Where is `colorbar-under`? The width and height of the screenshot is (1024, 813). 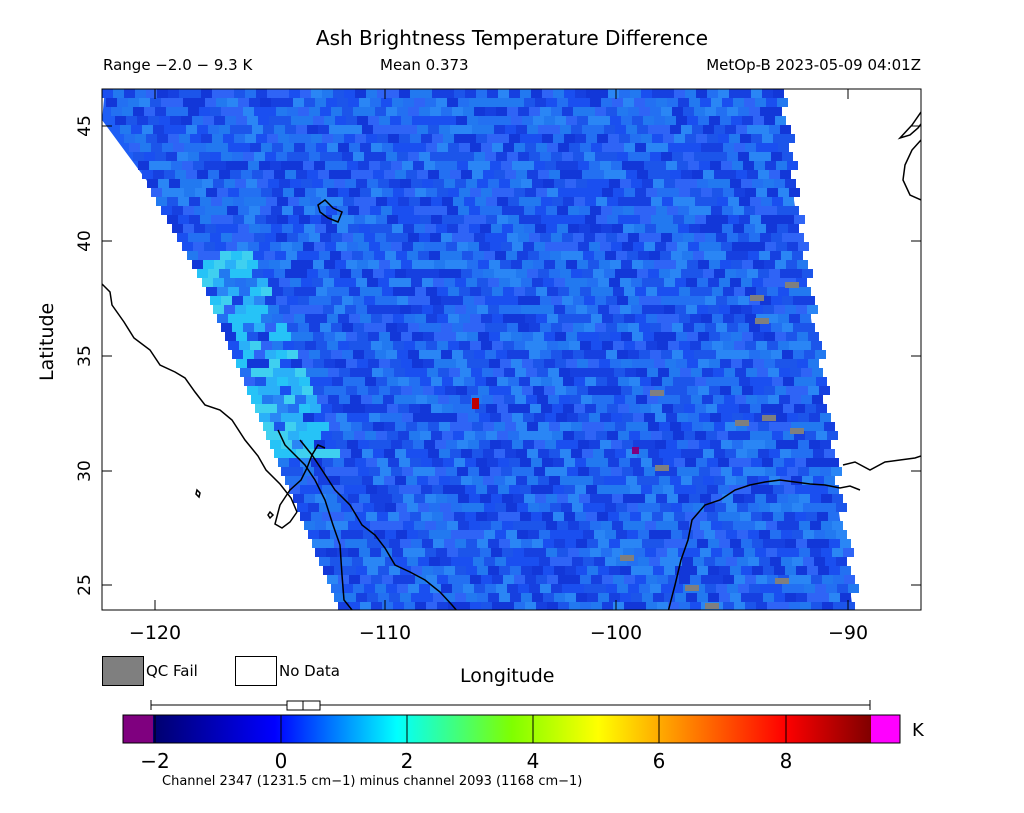
colorbar-under is located at coordinates (138, 729).